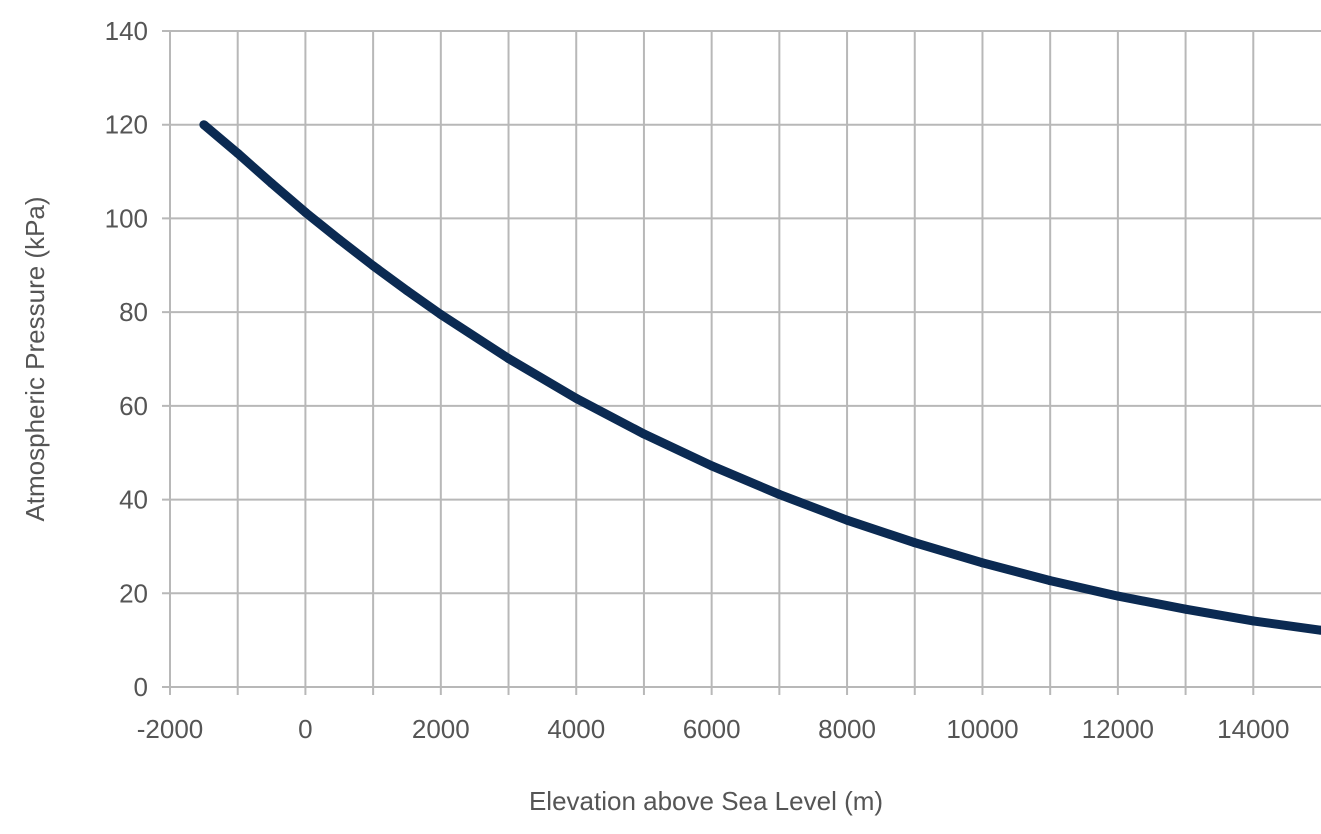 Image resolution: width=1321 pixels, height=834 pixels. What do you see at coordinates (126, 31) in the screenshot?
I see `y-tick-label: 140` at bounding box center [126, 31].